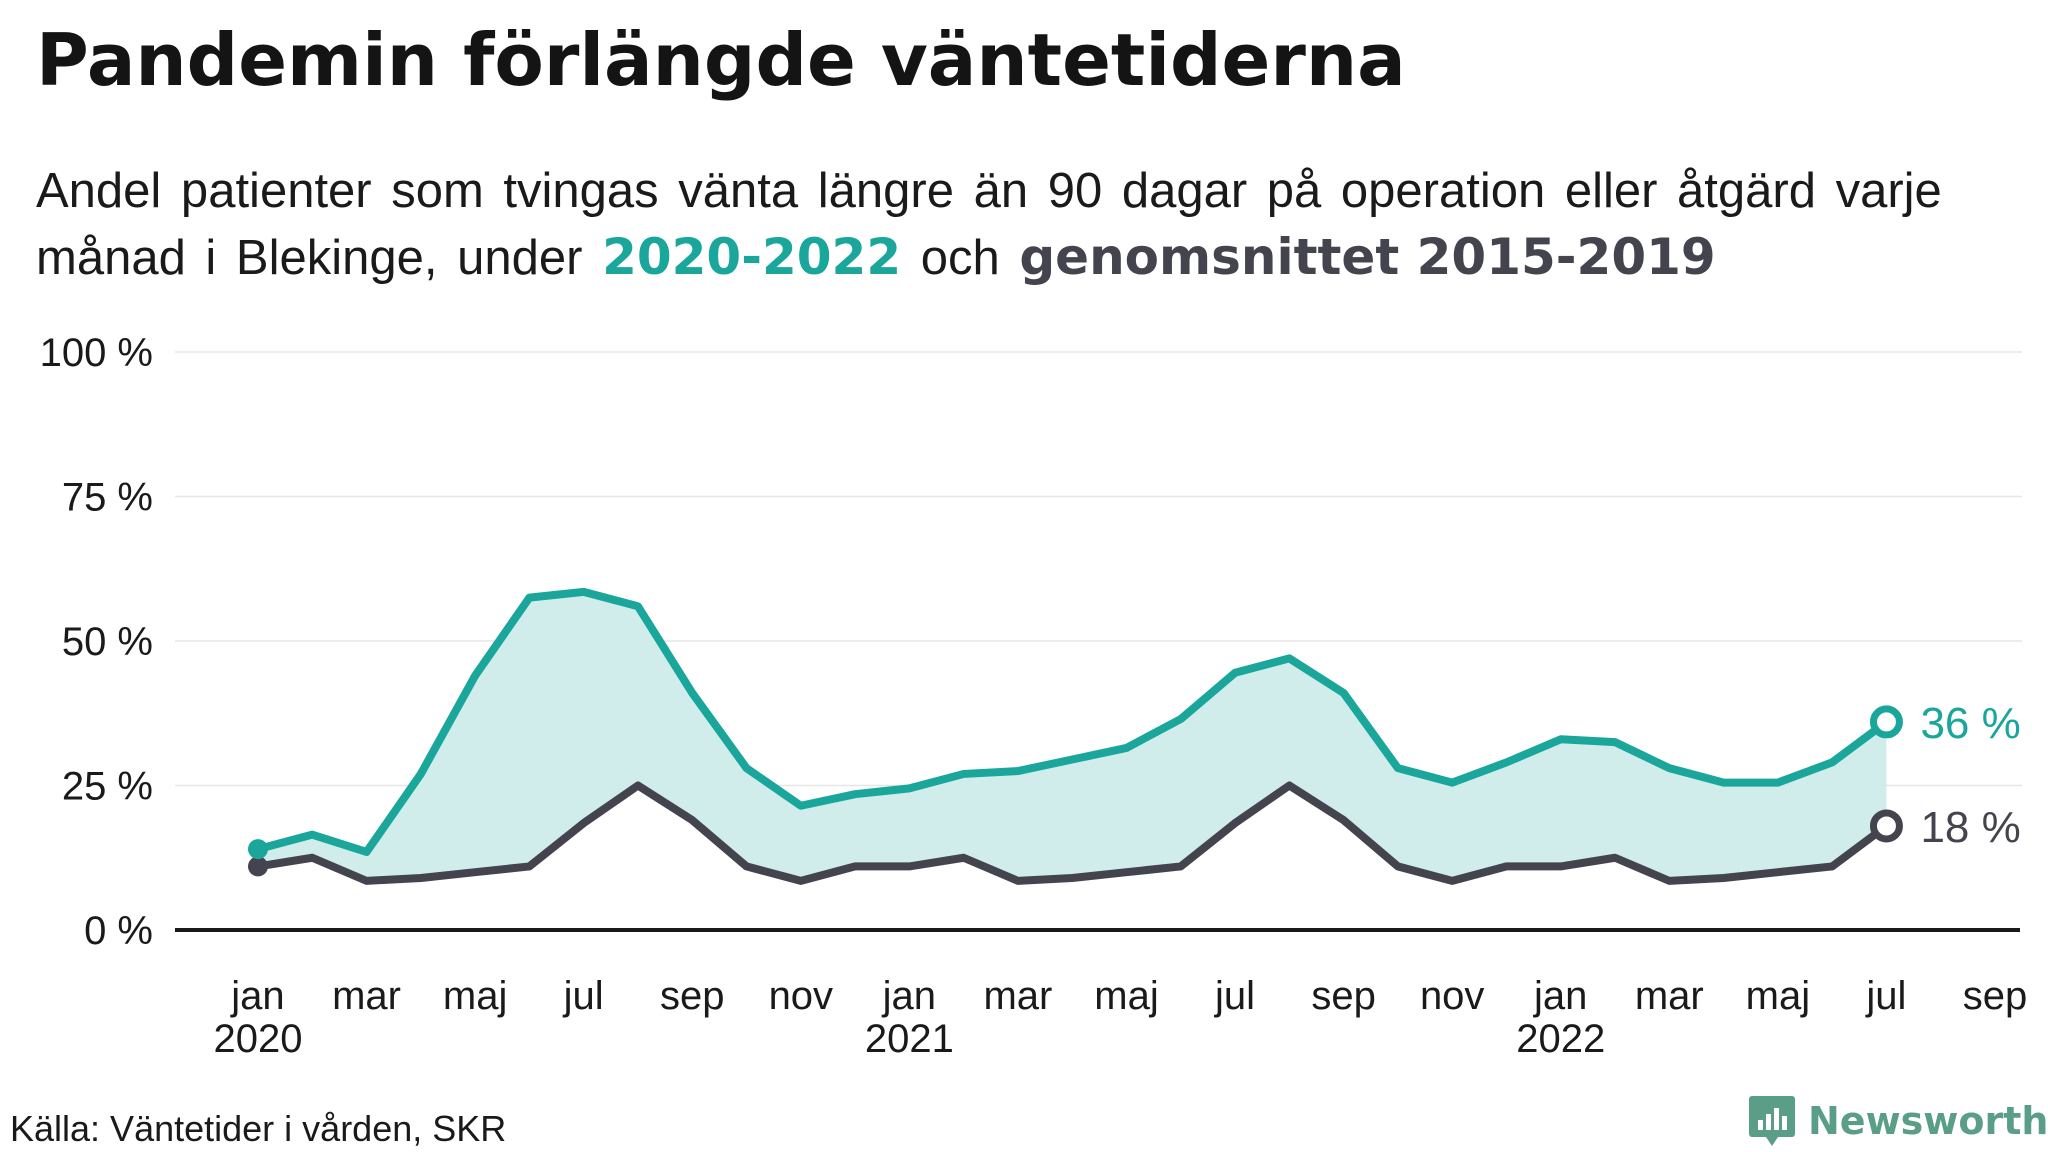 The image size is (2048, 1152). Describe the element at coordinates (1970, 827) in the screenshot. I see `series-end-label-average: 18 %` at that location.